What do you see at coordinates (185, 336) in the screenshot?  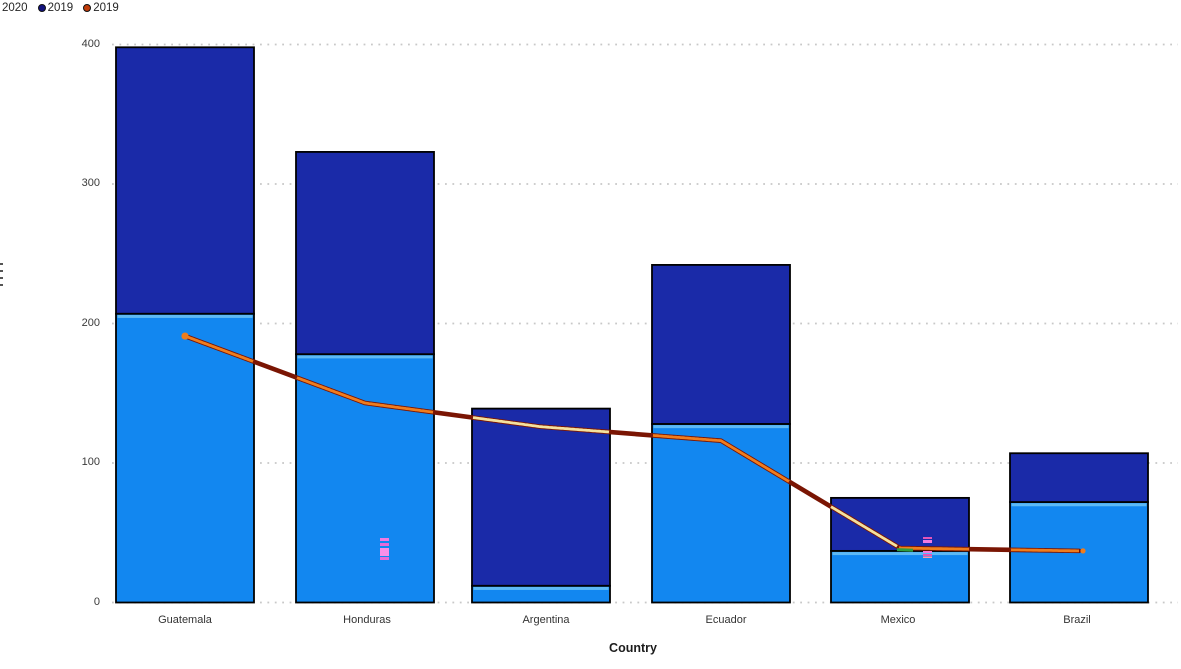 I see `line-start-marker` at bounding box center [185, 336].